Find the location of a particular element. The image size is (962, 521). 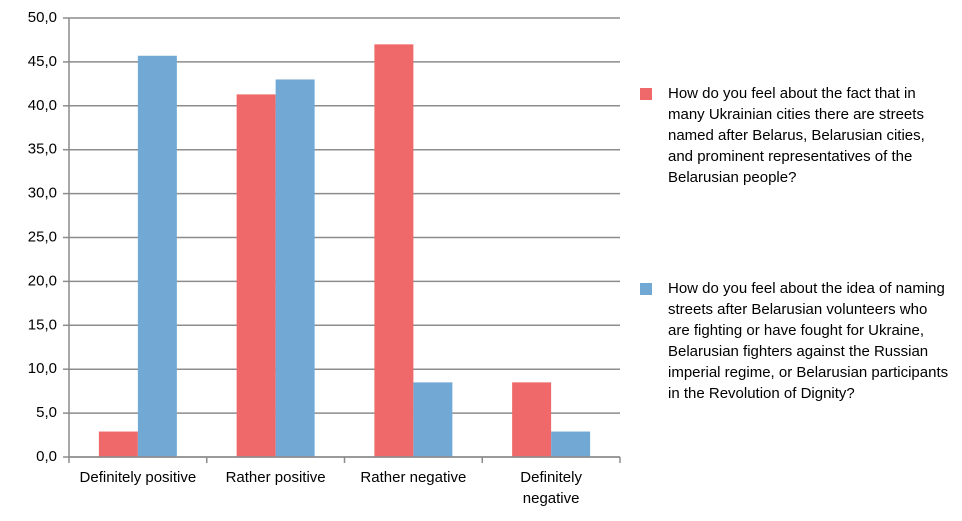

x-tick-label: Definitely positive is located at coordinates (138, 477).